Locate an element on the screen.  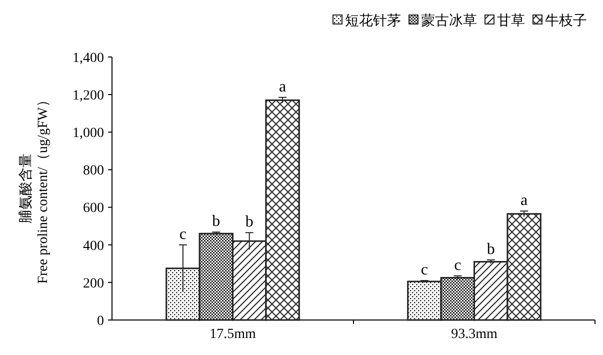
y-axis-title: 脯氨酸含量 Free proline content/（ug/gFW） is located at coordinates (34, 188).